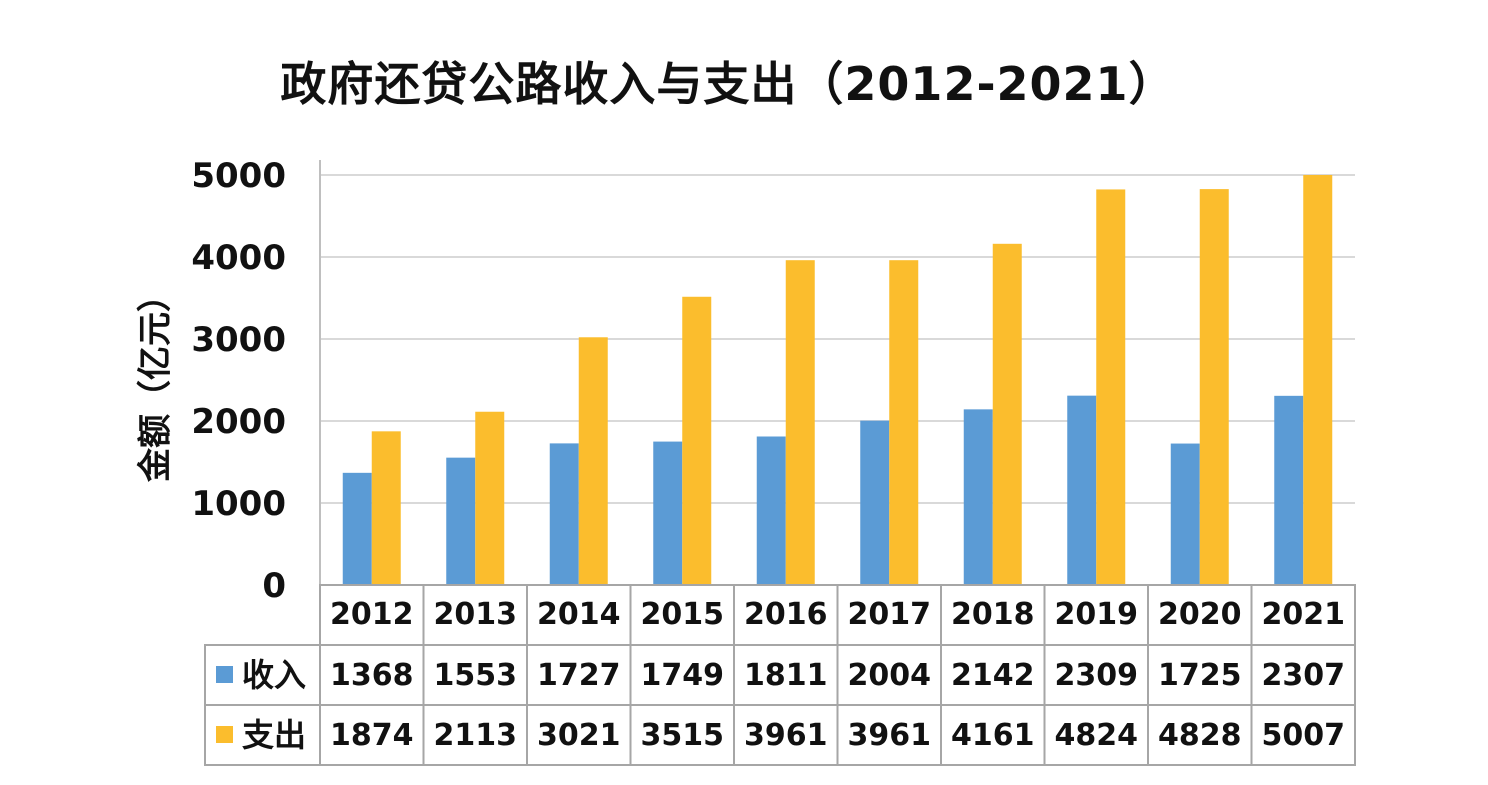 This screenshot has width=1488, height=785. Describe the element at coordinates (1214, 387) in the screenshot. I see `bar-expense-2020` at that location.